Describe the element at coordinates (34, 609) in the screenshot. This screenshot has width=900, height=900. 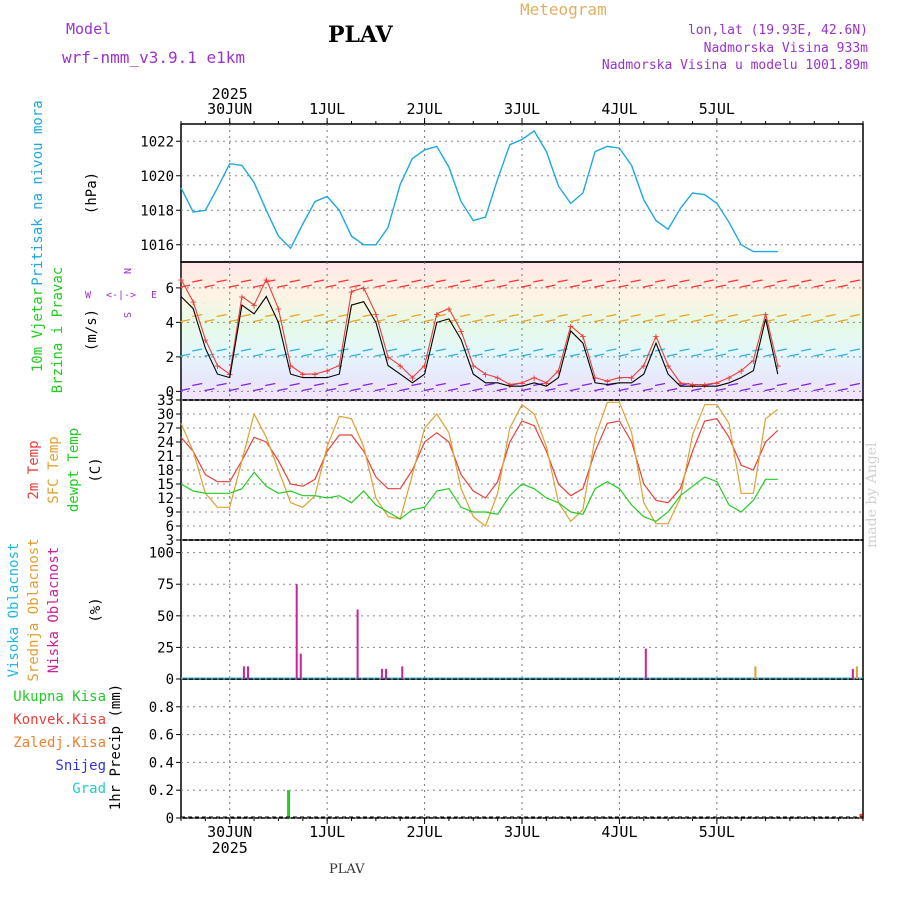
I see `cloud-axis-title: Srednja Oblacnost` at that location.